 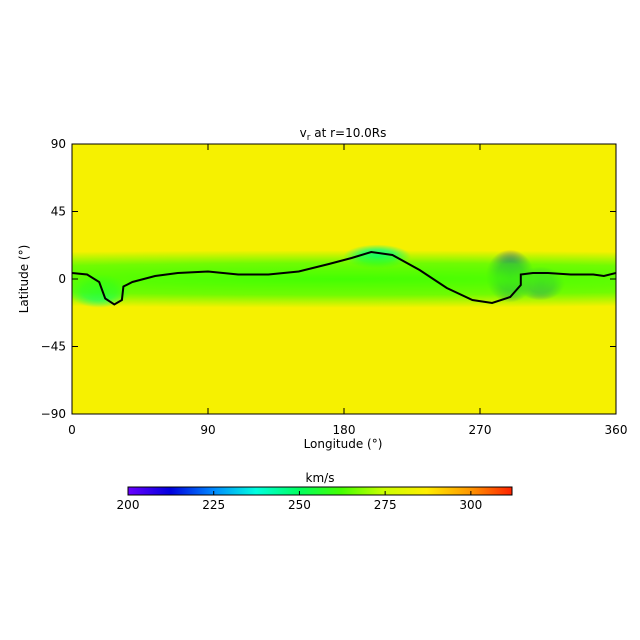 What do you see at coordinates (344, 430) in the screenshot?
I see `x-tick-label: 180` at bounding box center [344, 430].